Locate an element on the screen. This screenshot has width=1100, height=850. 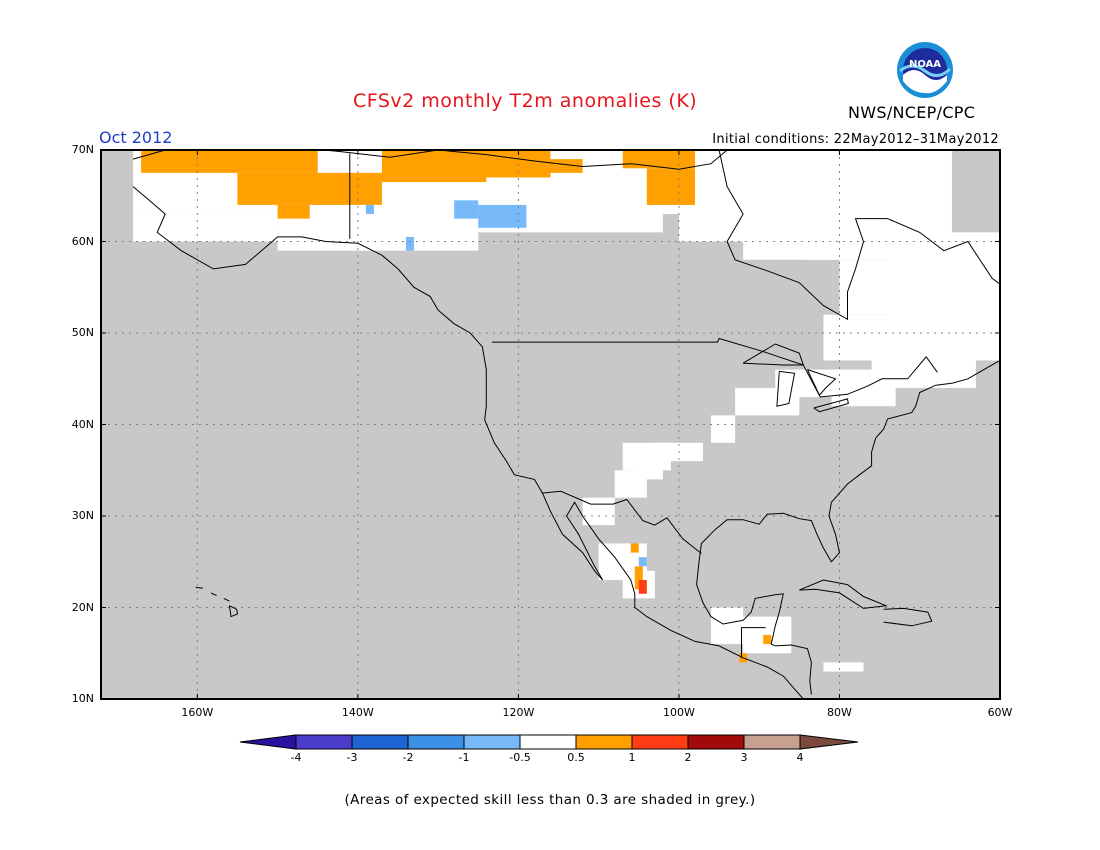
hispaniola-outline is located at coordinates (908, 617).